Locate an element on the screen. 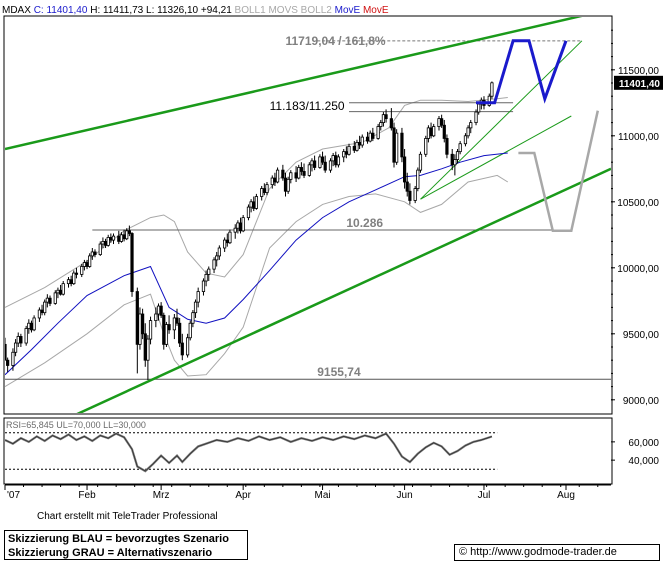  header-high: H: 11411,73 is located at coordinates (116, 10).